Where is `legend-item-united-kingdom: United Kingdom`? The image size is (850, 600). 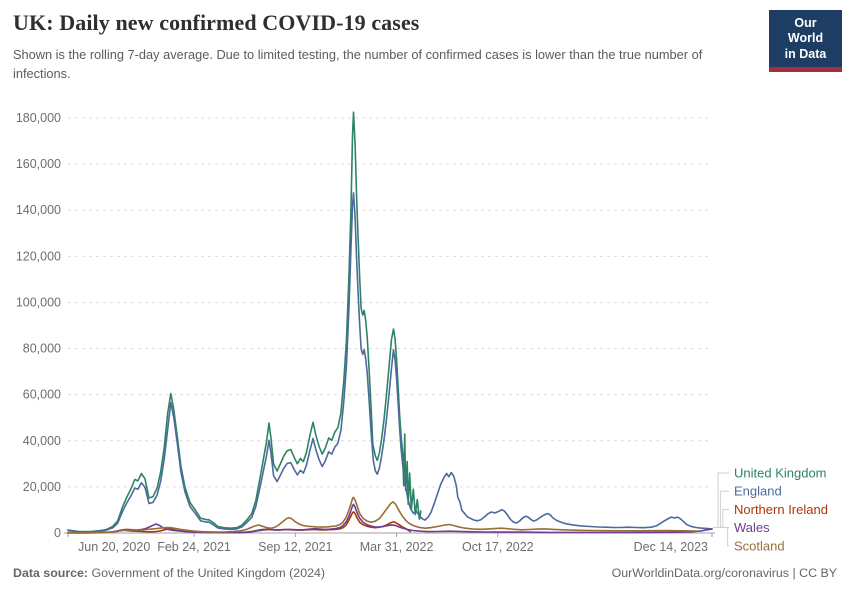 legend-item-united-kingdom: United Kingdom is located at coordinates (780, 473).